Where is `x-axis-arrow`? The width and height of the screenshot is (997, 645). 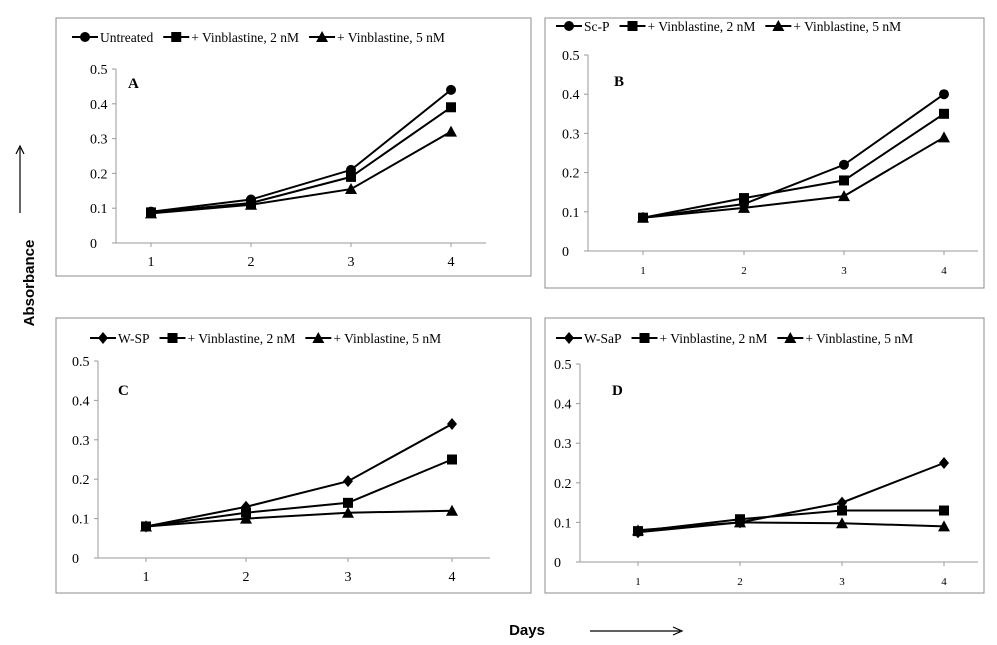 x-axis-arrow is located at coordinates (637, 631).